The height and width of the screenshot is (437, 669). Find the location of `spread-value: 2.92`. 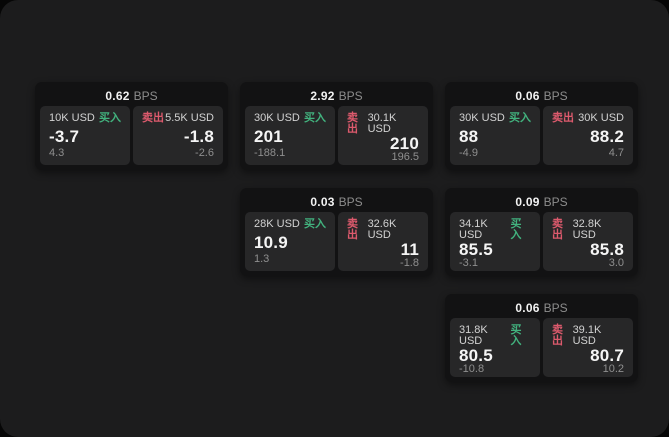

spread-value: 2.92 is located at coordinates (322, 96).